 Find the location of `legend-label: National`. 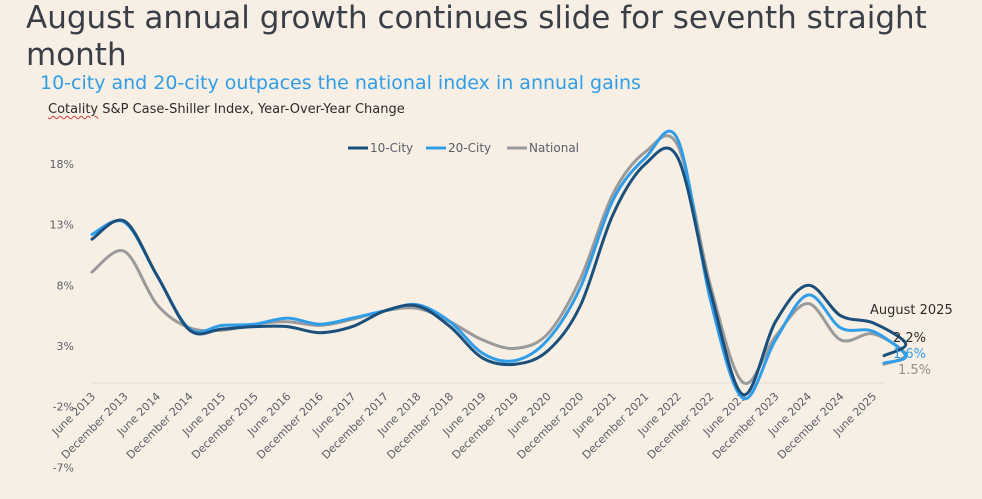

legend-label: National is located at coordinates (554, 148).